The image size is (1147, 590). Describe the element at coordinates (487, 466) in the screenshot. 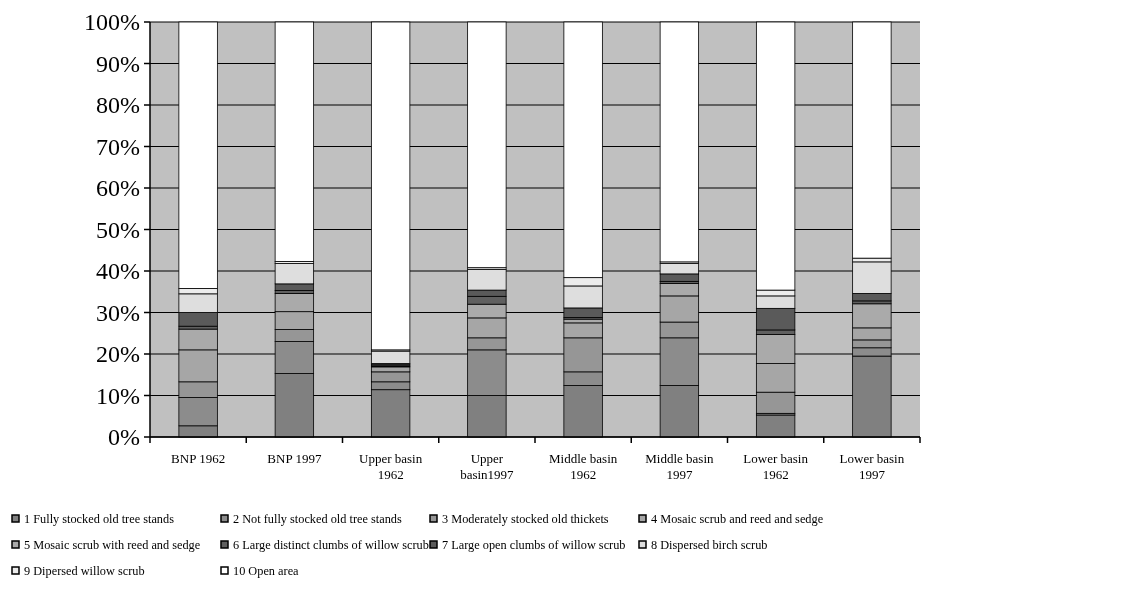

I see `x-tick-label: Upper basin1997` at that location.